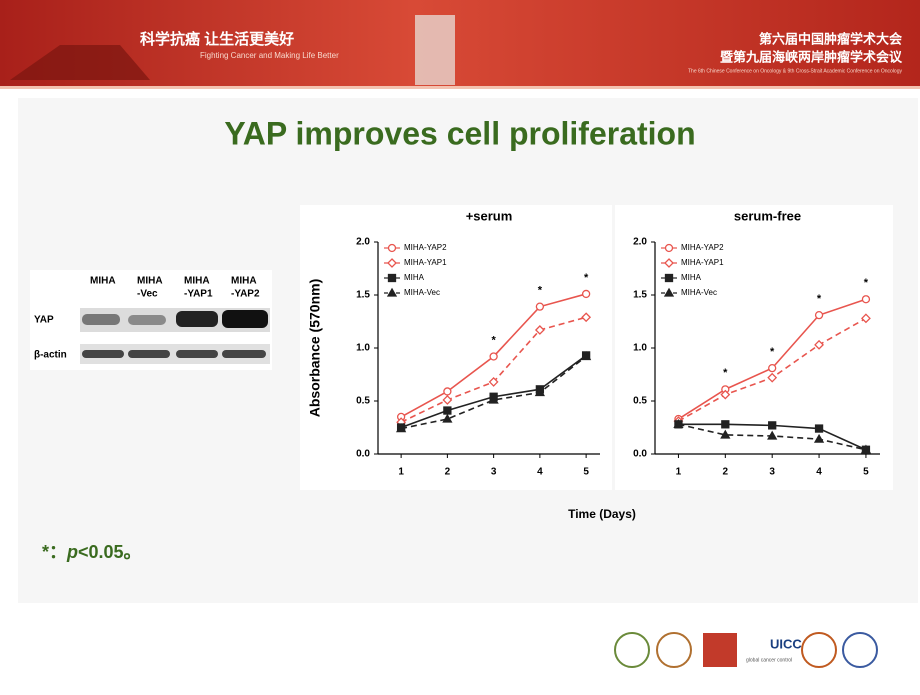  What do you see at coordinates (147, 294) in the screenshot?
I see `blot-lane-label: -Vec` at bounding box center [147, 294].